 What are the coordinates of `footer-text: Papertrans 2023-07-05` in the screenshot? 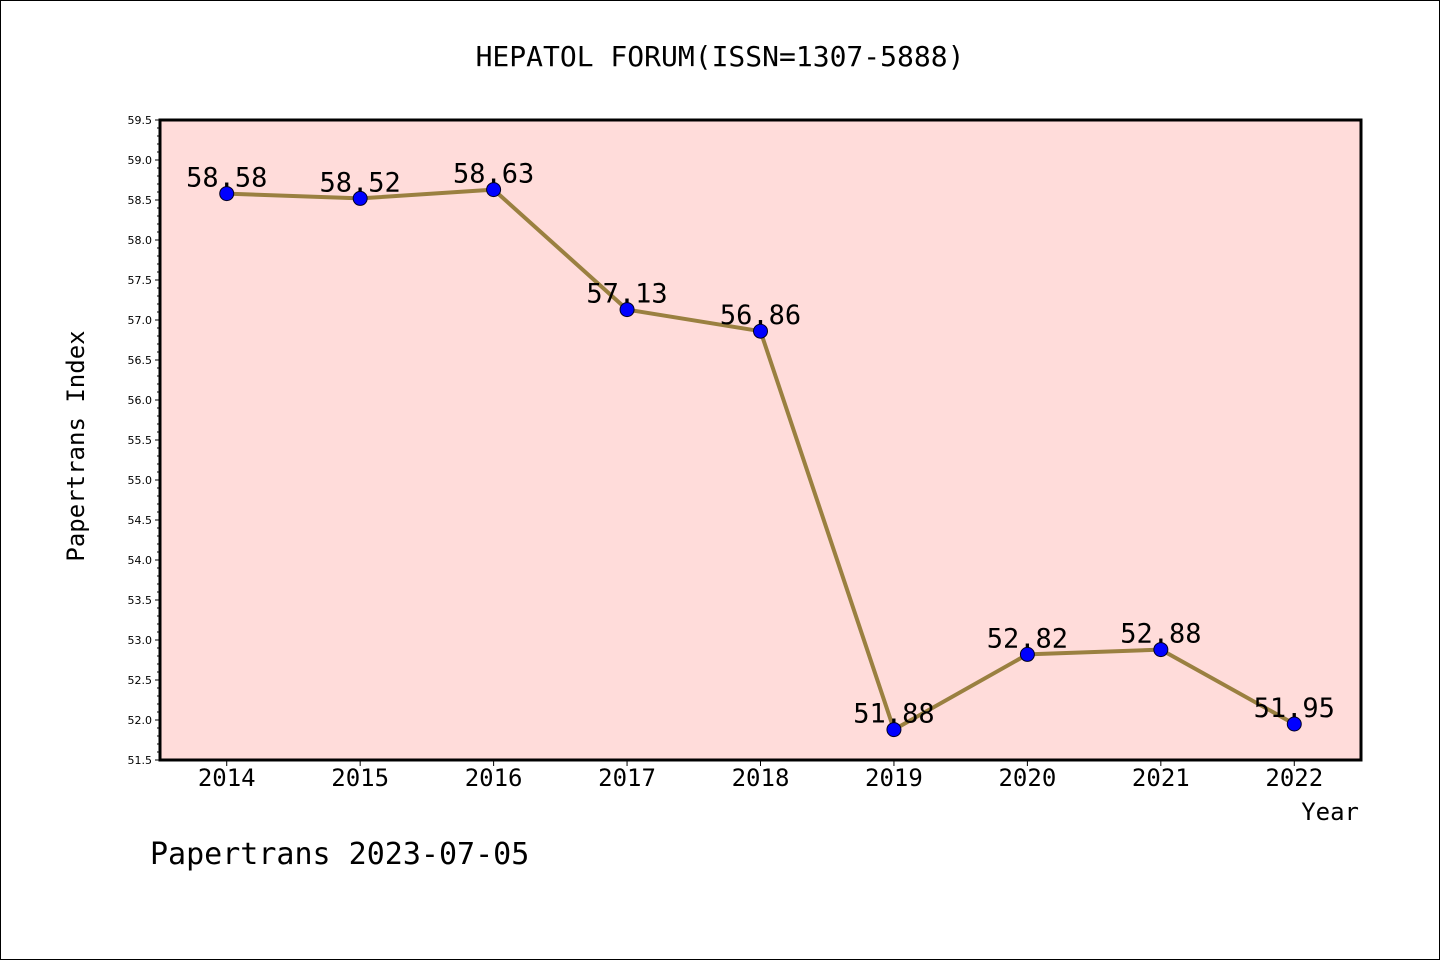 It's located at (339, 854).